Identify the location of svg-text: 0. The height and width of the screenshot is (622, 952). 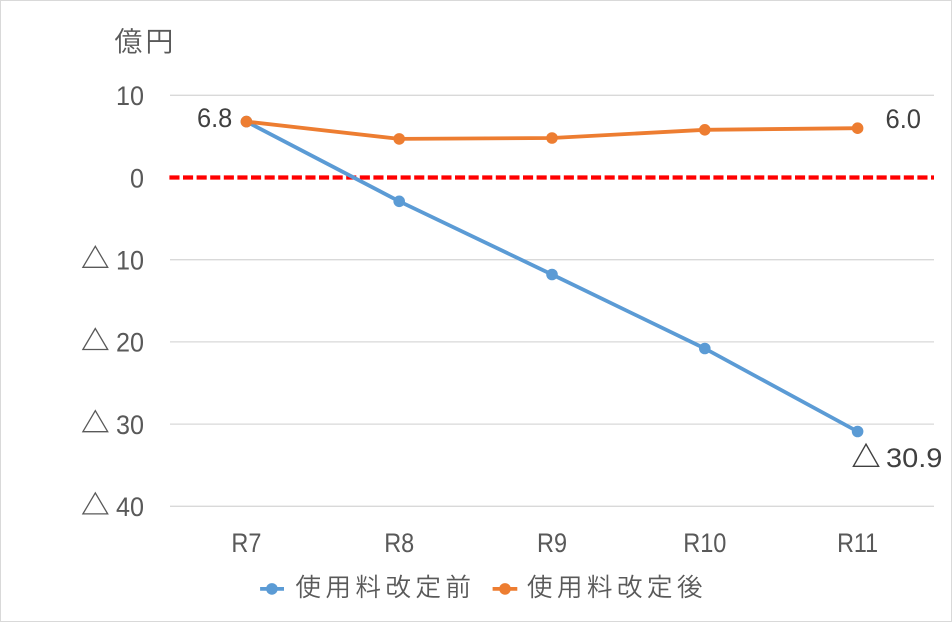
(137, 178).